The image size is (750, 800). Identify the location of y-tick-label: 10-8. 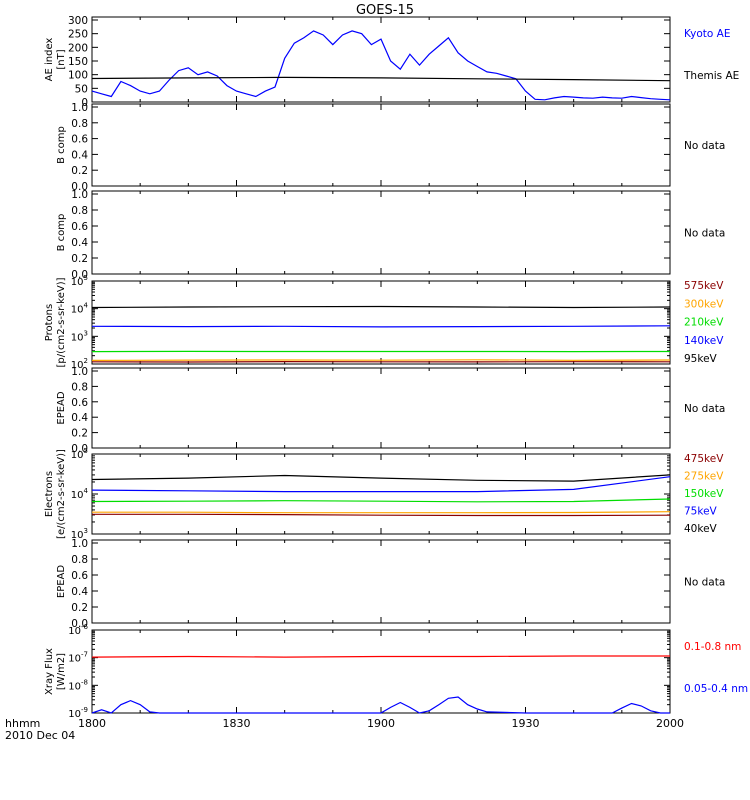
(78, 685).